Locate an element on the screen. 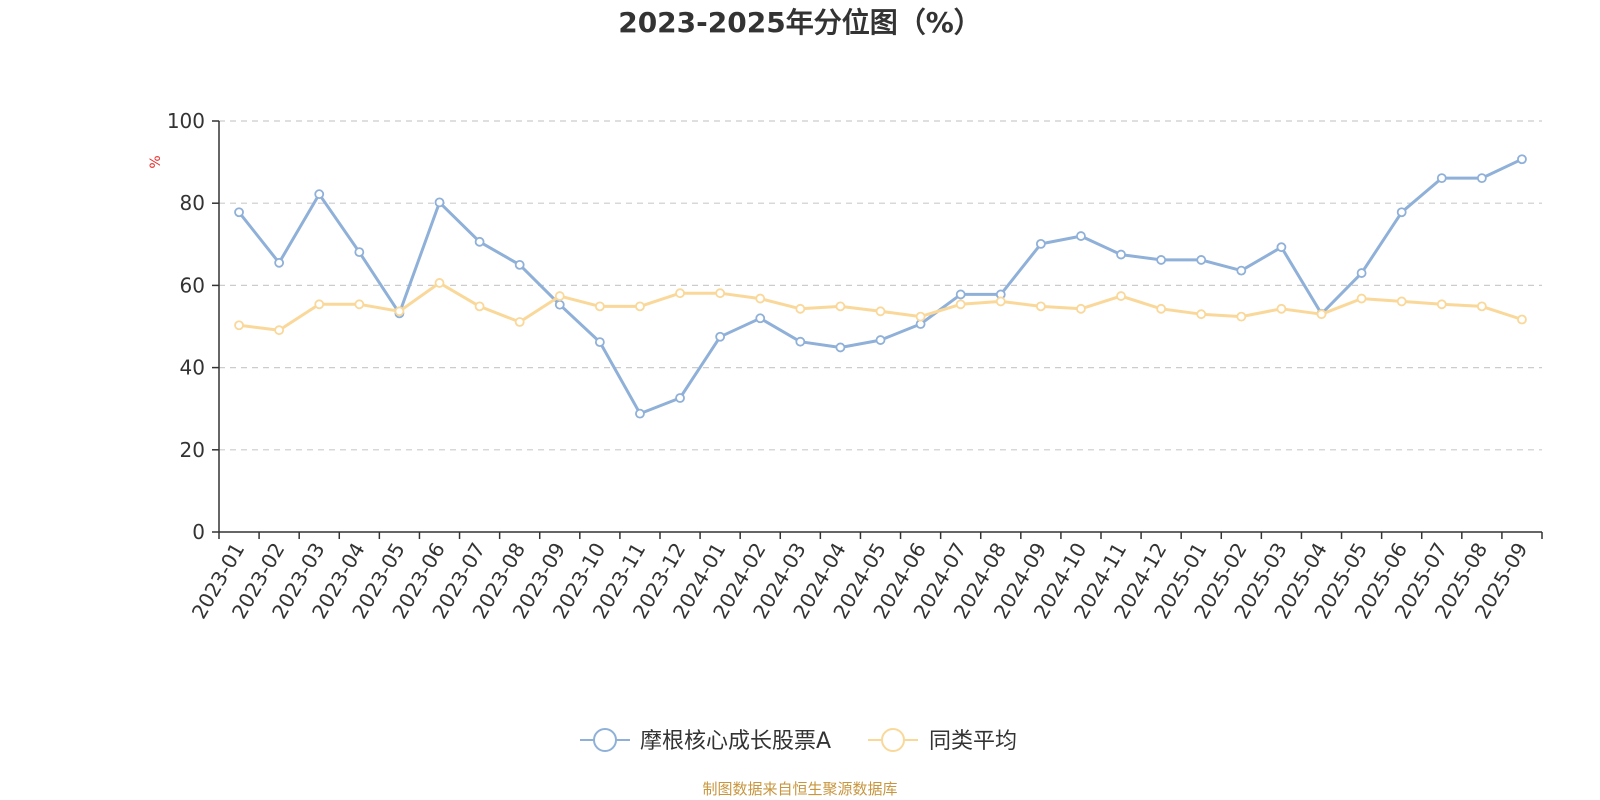 The width and height of the screenshot is (1600, 800). y-tick-label: 40 is located at coordinates (192, 368).